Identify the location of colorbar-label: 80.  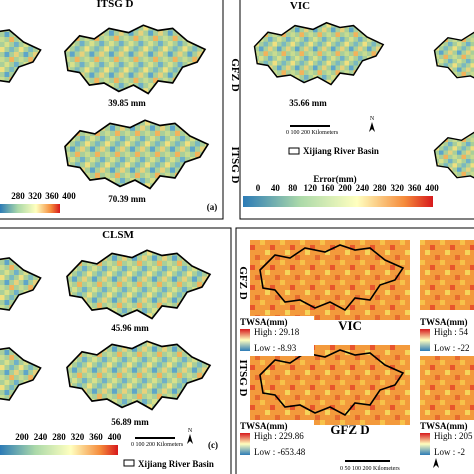
(293, 188).